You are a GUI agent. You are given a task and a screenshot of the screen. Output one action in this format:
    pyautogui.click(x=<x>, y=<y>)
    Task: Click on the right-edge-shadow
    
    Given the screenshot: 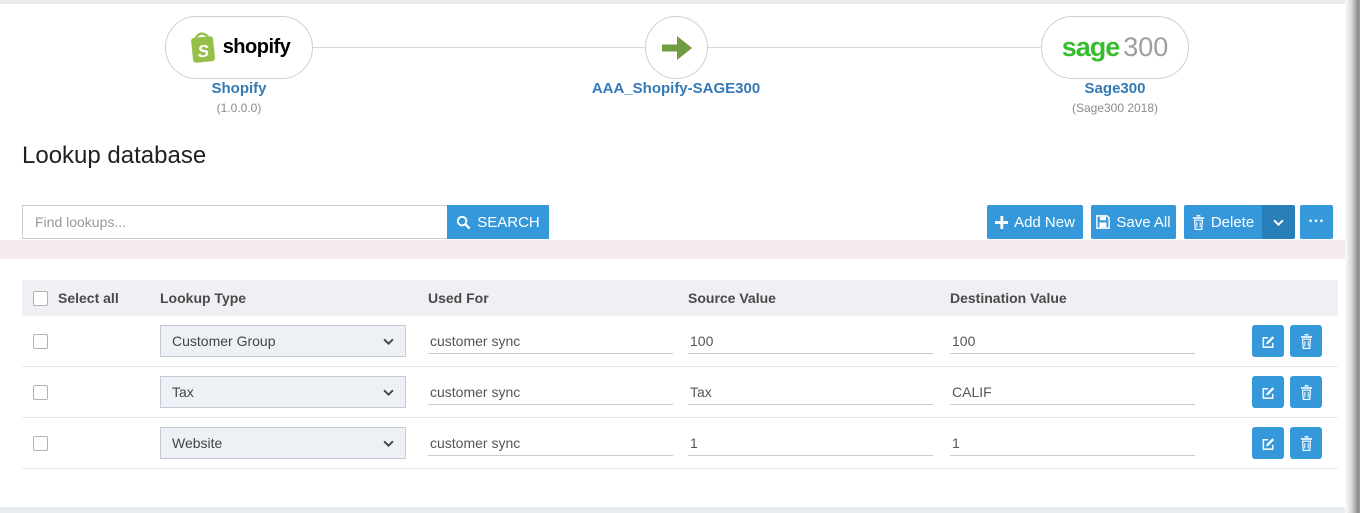 What is the action you would take?
    pyautogui.click(x=1352, y=256)
    